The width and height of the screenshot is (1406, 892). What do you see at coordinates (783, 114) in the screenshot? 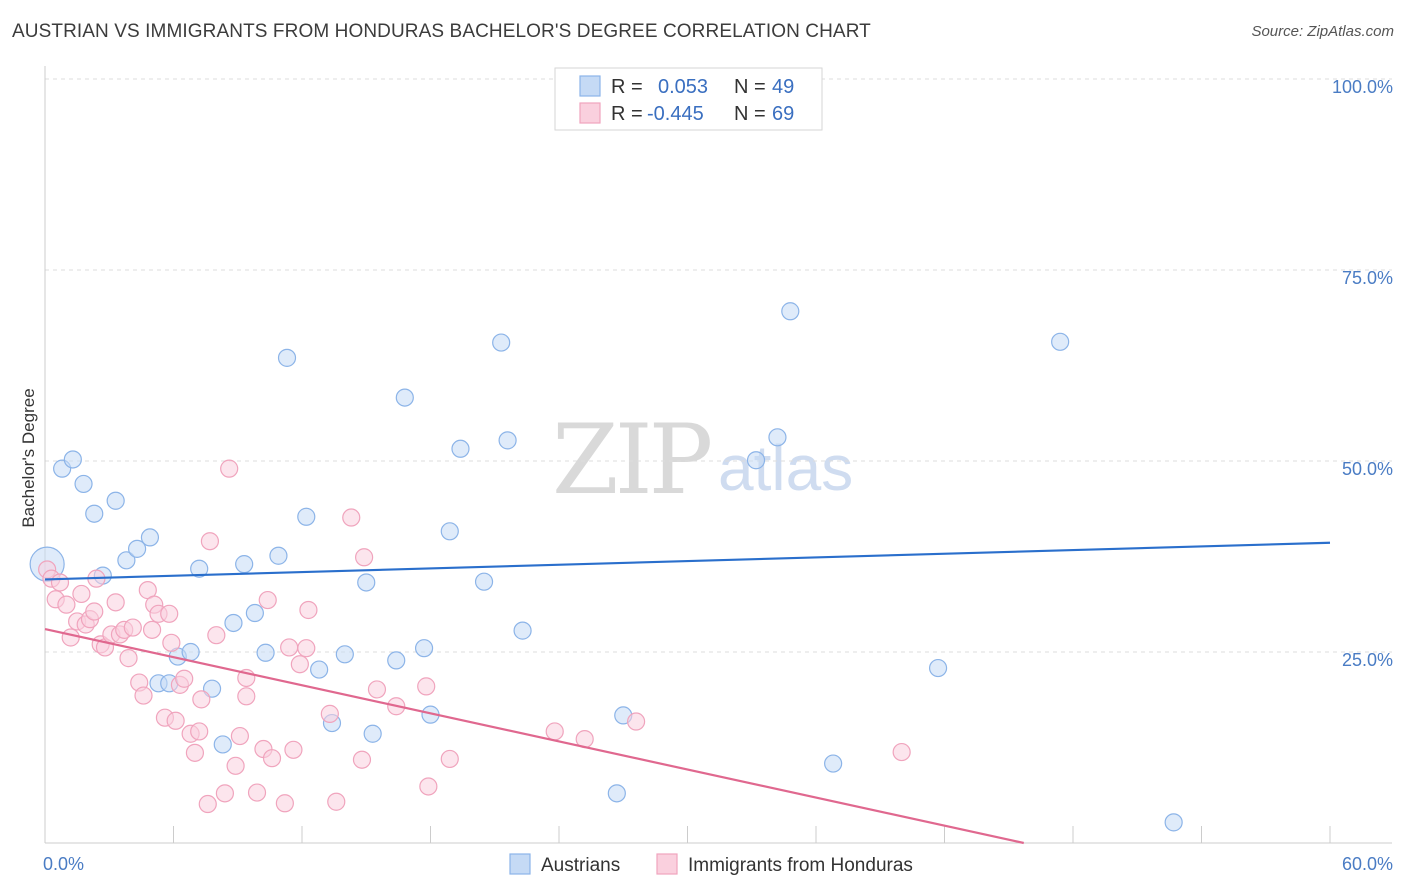
I see `legend-n-value-honduras: 69` at bounding box center [783, 114].